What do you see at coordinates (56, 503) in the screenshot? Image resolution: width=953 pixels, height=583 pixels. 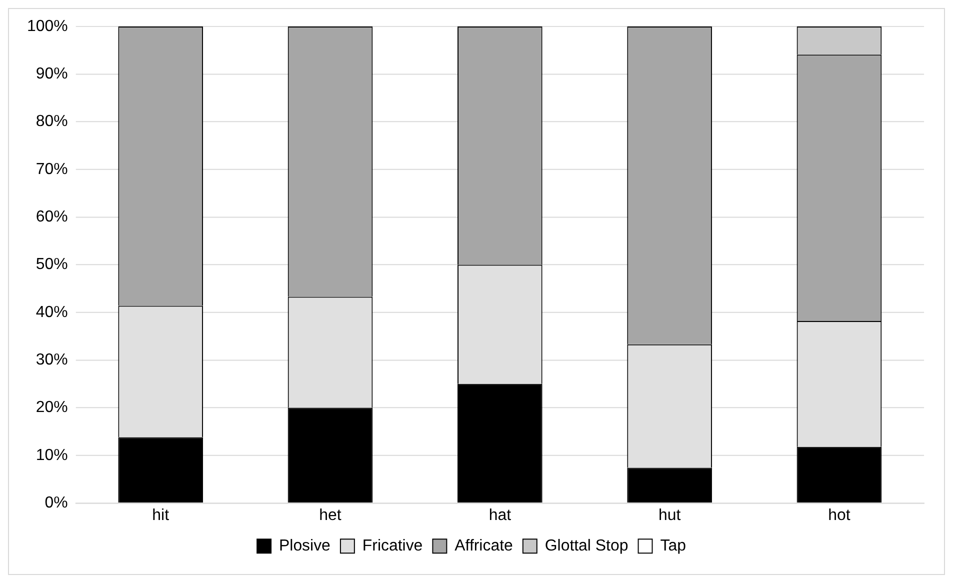 I see `y-tick-label: 0%` at bounding box center [56, 503].